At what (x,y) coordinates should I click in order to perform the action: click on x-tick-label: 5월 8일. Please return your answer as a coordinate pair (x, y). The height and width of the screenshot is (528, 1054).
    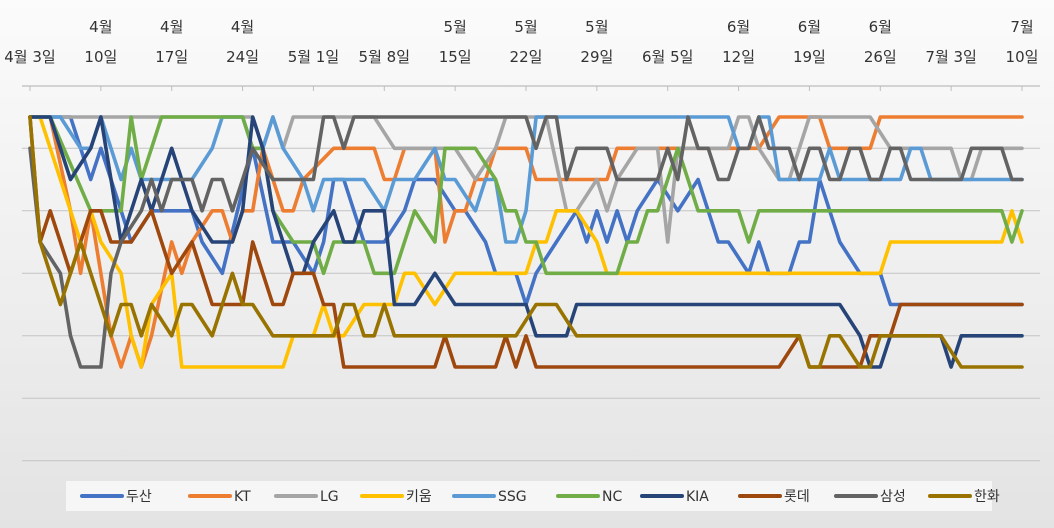
    Looking at the image, I should click on (384, 57).